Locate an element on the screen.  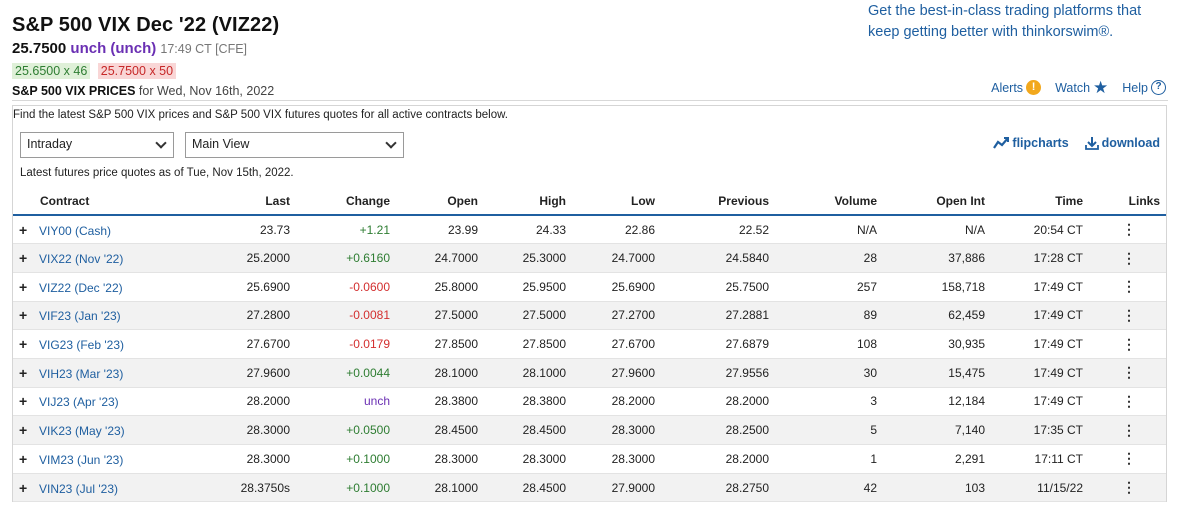
contract-link: VIG23 (Feb '23) is located at coordinates (81, 345).